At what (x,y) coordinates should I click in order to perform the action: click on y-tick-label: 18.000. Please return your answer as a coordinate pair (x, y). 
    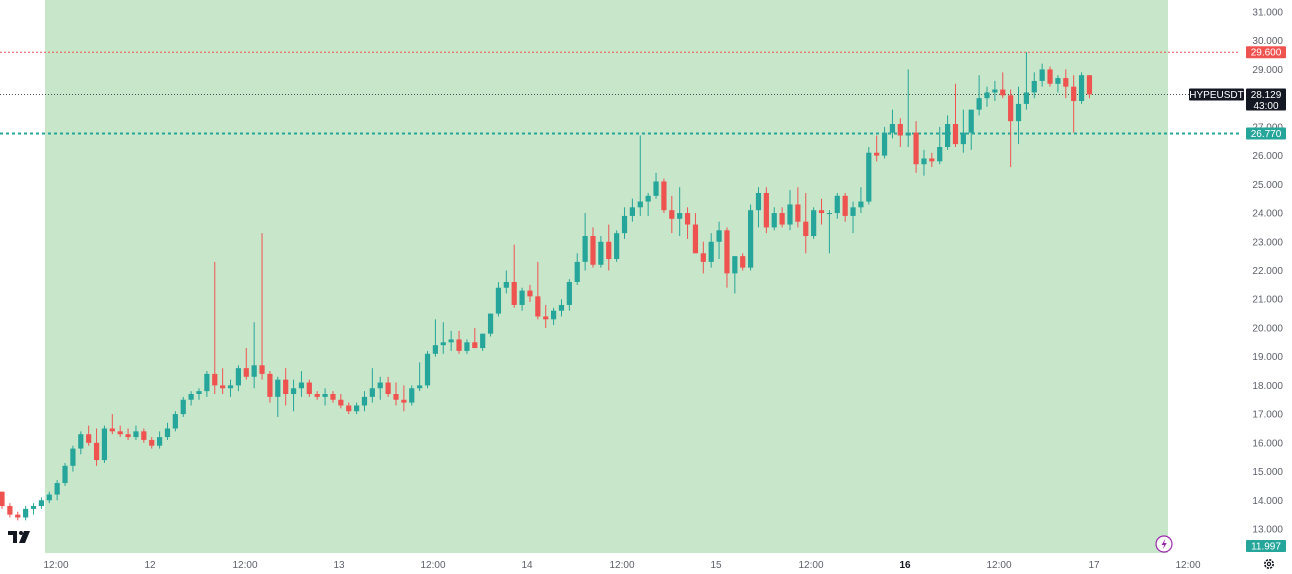
    Looking at the image, I should click on (1267, 386).